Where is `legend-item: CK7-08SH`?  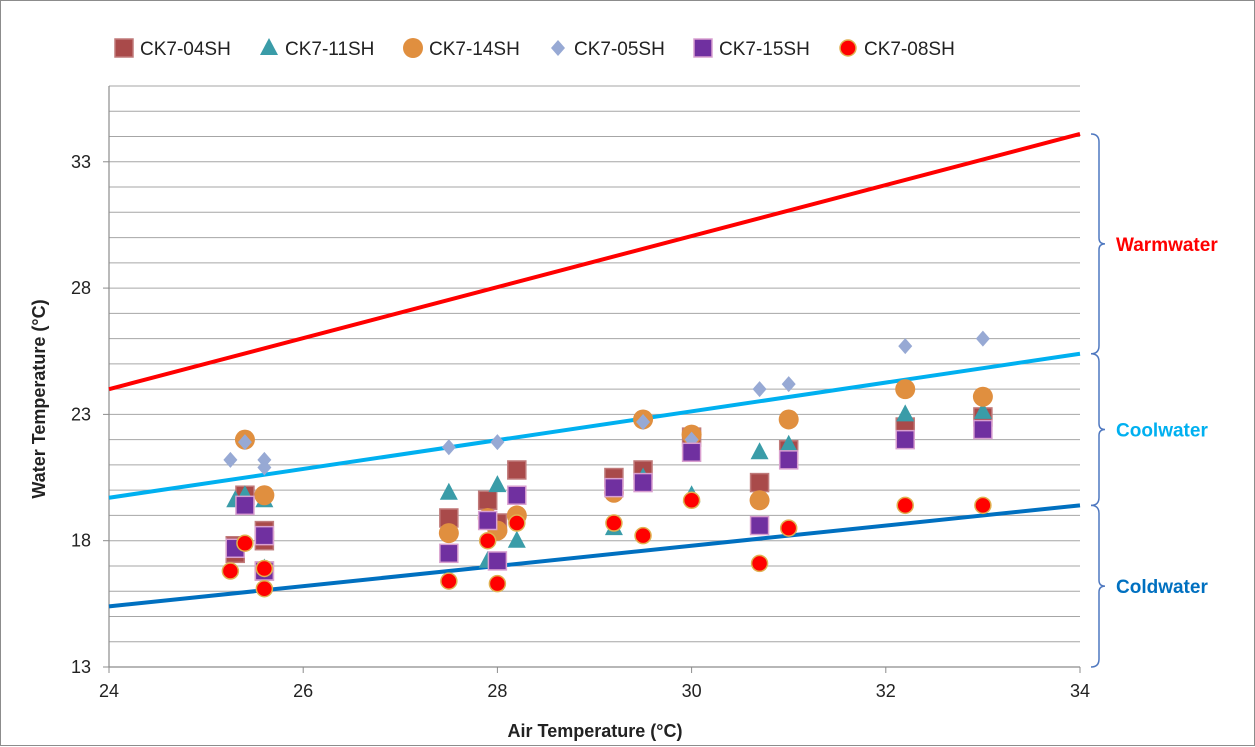 legend-item: CK7-08SH is located at coordinates (897, 49).